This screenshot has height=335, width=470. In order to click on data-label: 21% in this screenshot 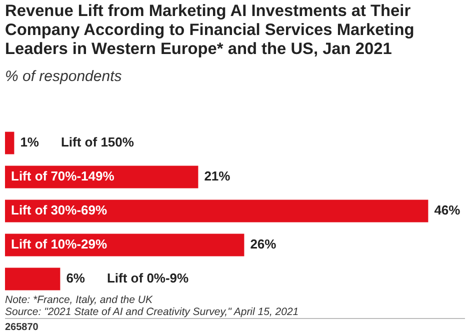, I will do `click(217, 176)`.